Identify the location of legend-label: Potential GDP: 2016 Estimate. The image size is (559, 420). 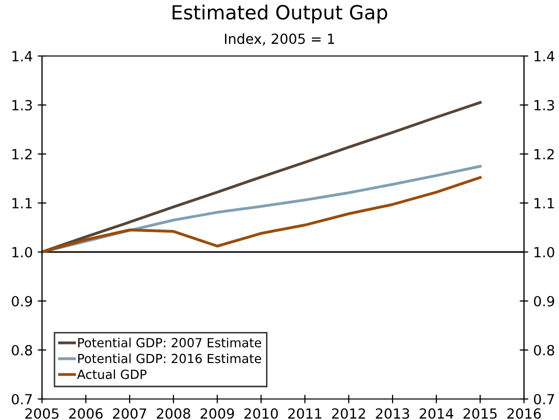
(170, 359).